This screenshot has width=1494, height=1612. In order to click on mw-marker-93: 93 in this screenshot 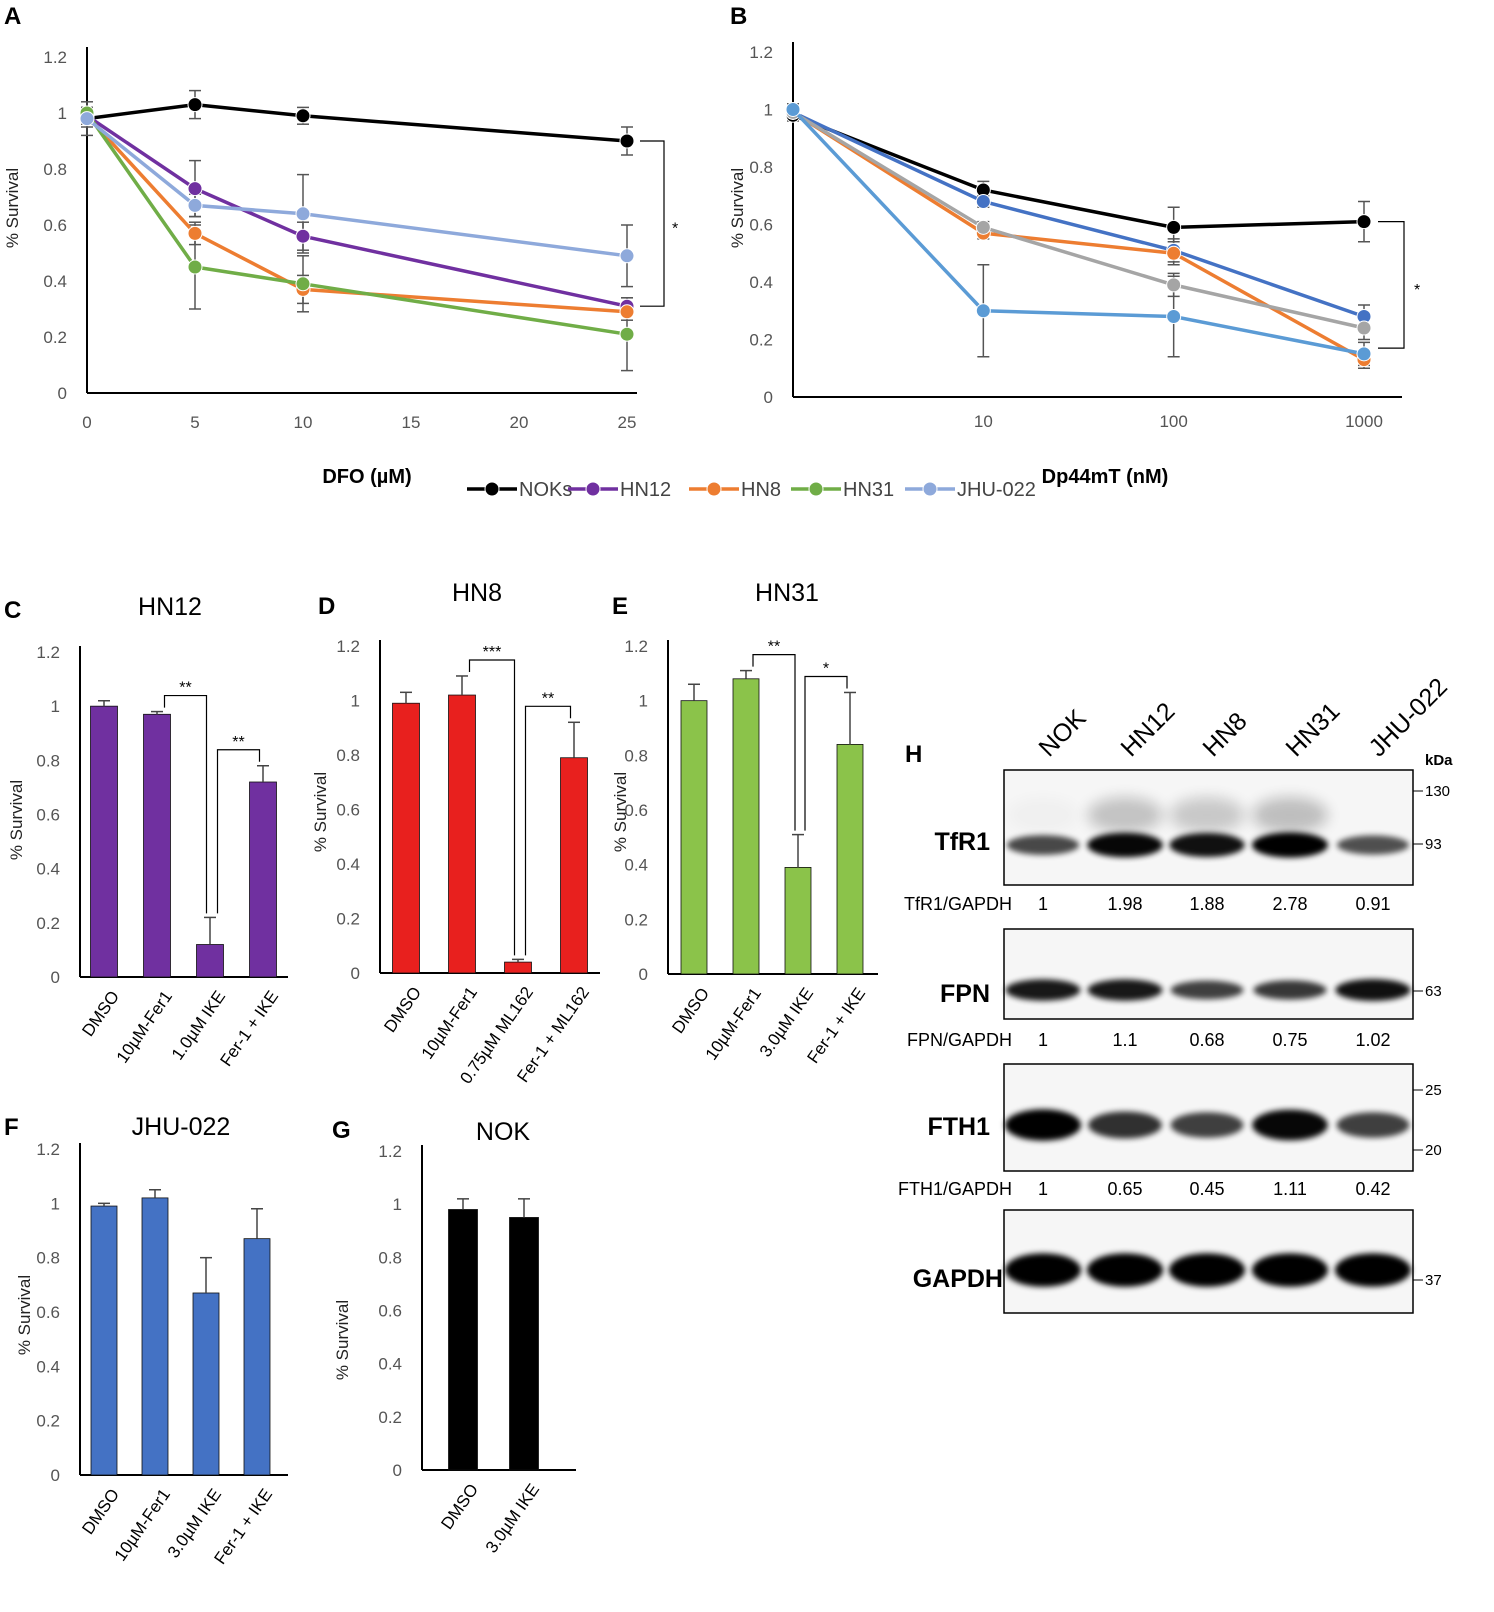, I will do `click(1433, 844)`.